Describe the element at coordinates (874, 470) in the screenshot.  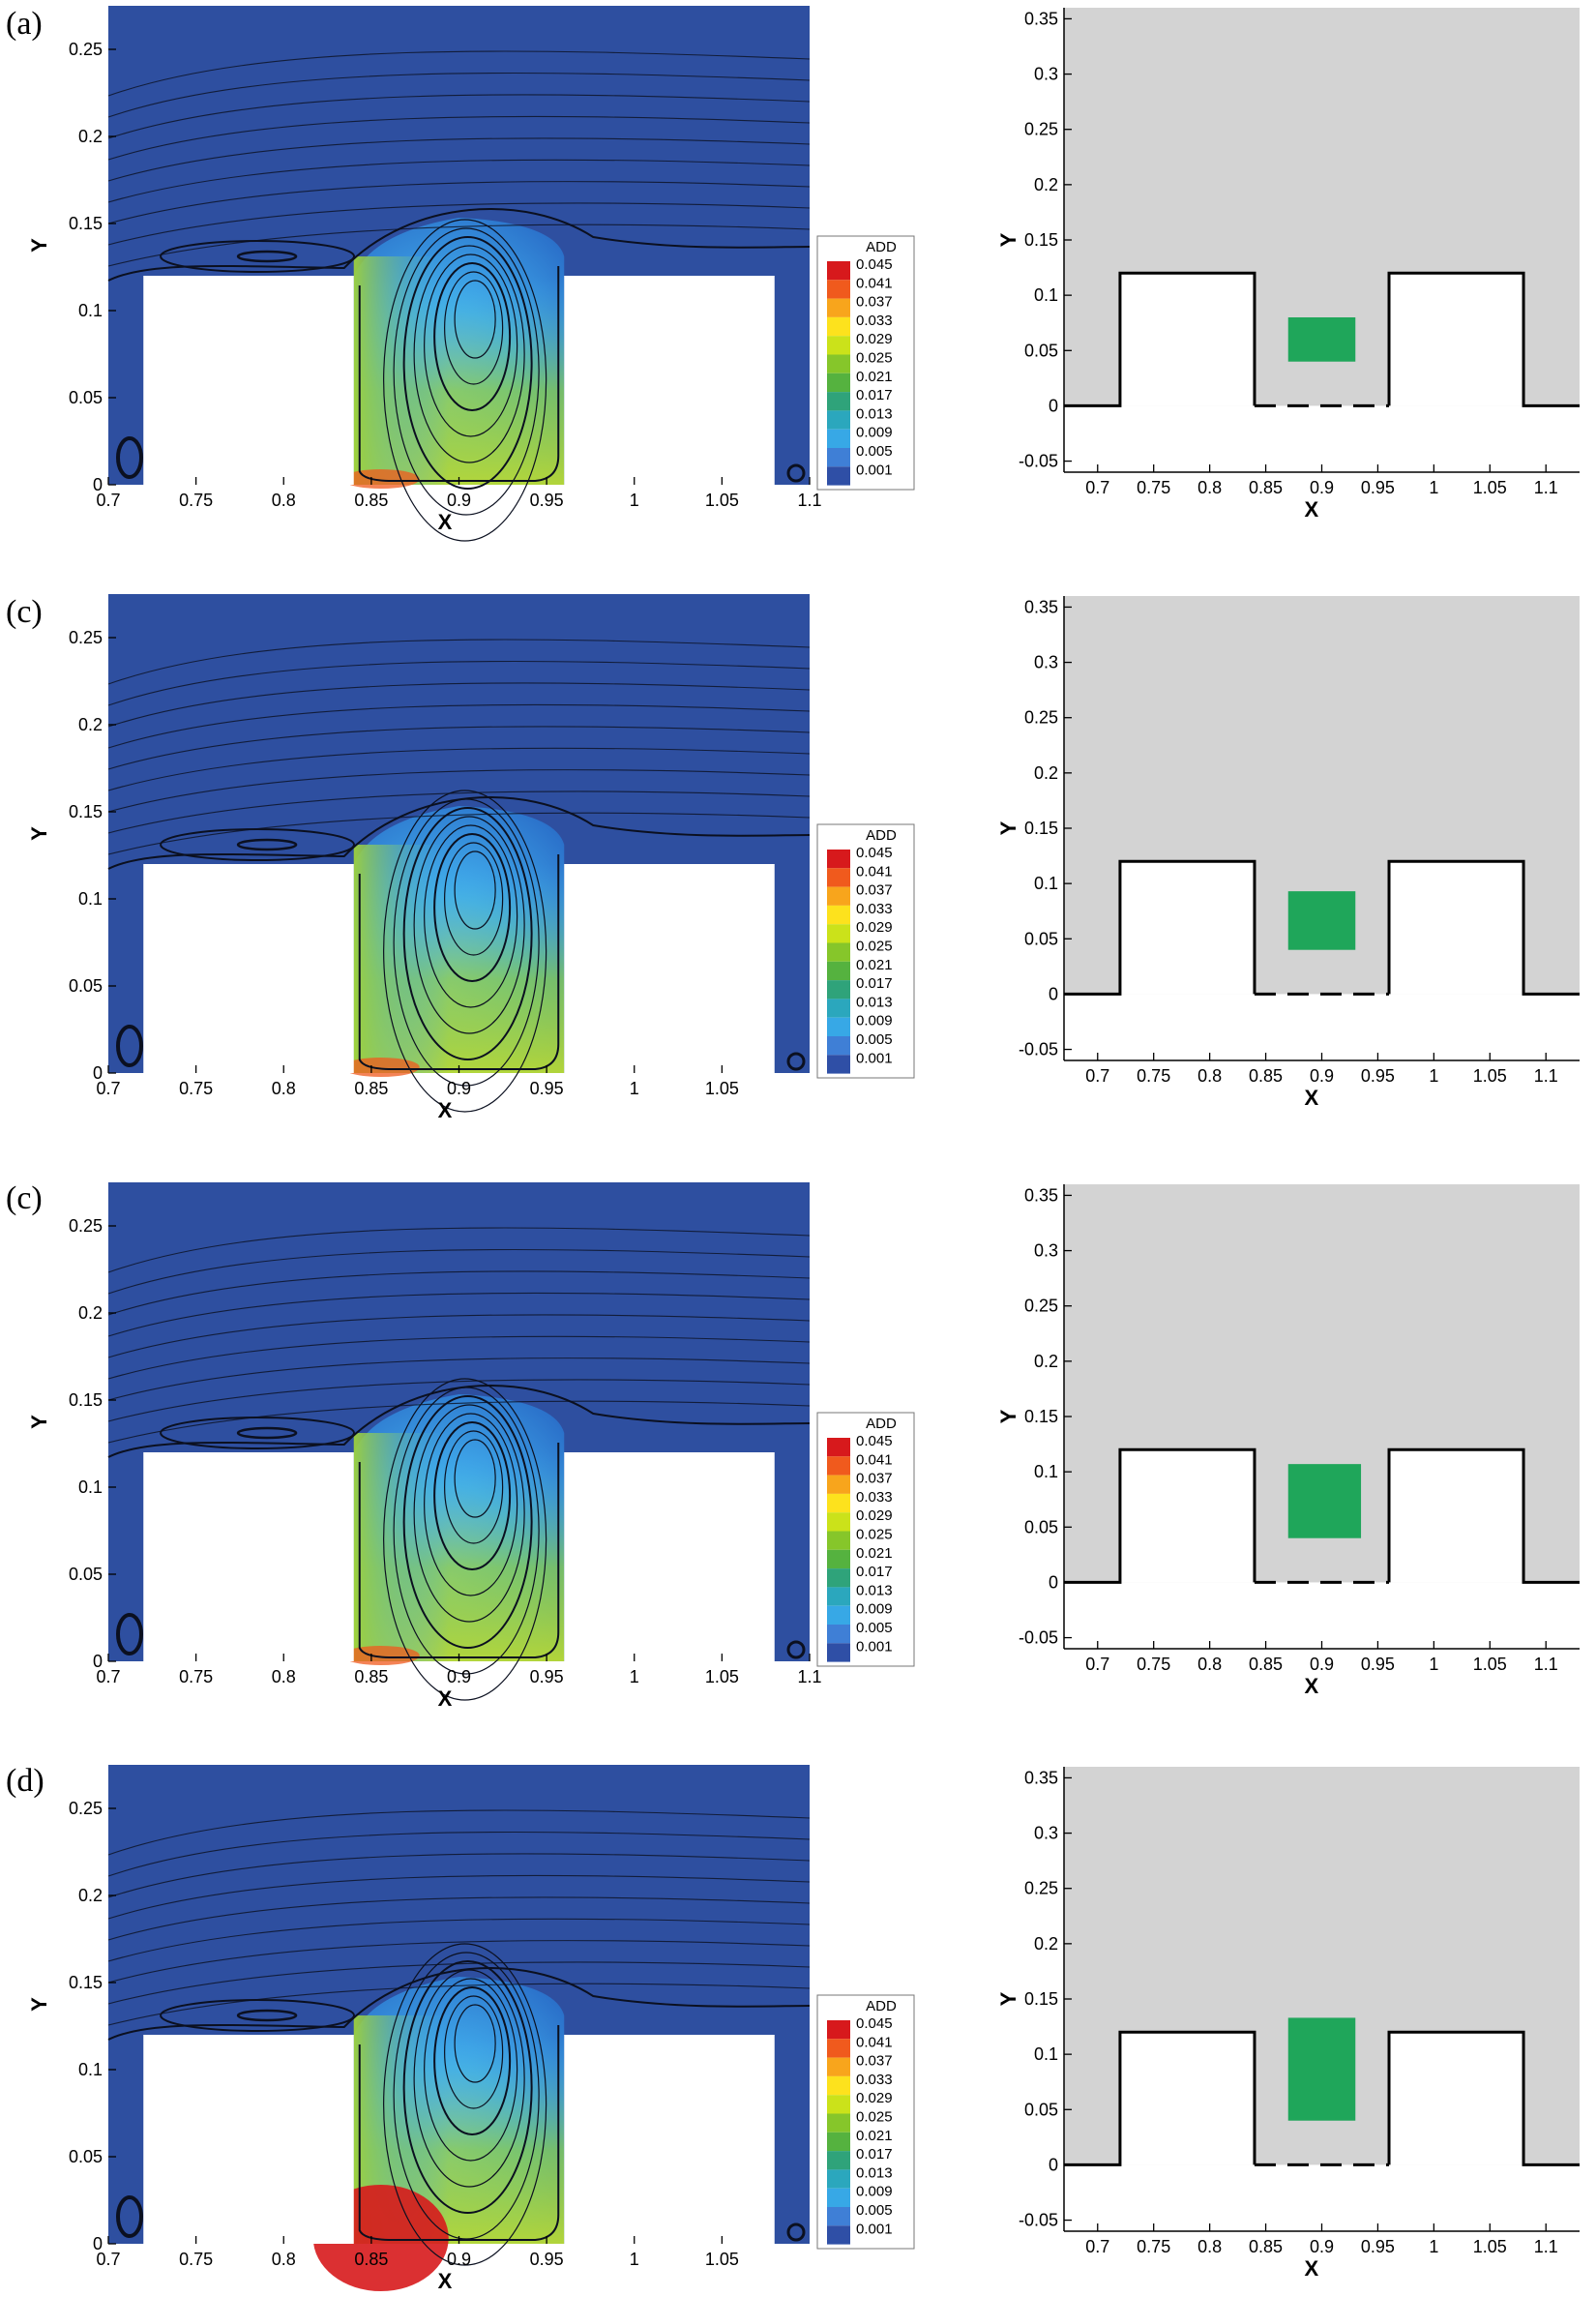
I see `colorbar-level-label: 0.001` at that location.